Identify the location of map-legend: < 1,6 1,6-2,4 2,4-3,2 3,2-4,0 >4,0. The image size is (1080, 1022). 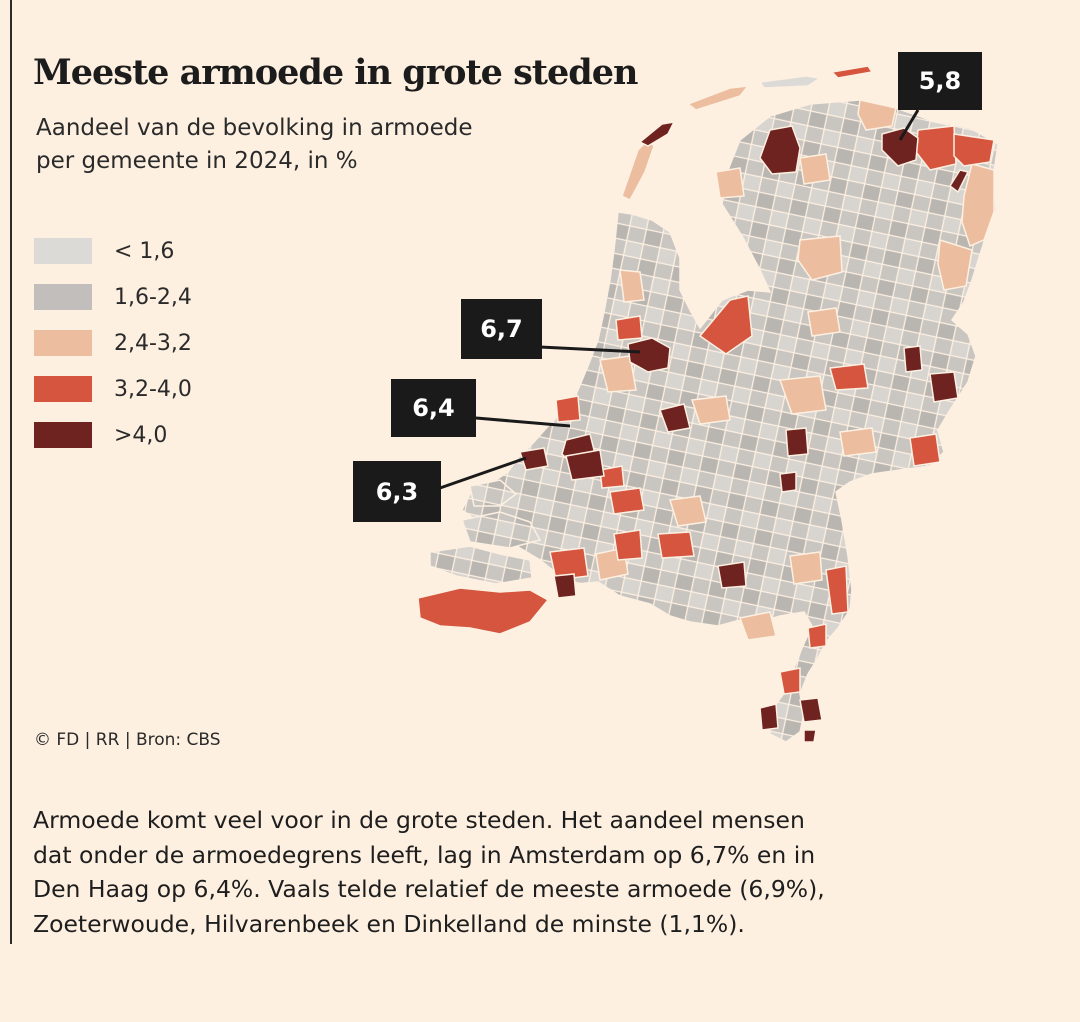
(113, 343).